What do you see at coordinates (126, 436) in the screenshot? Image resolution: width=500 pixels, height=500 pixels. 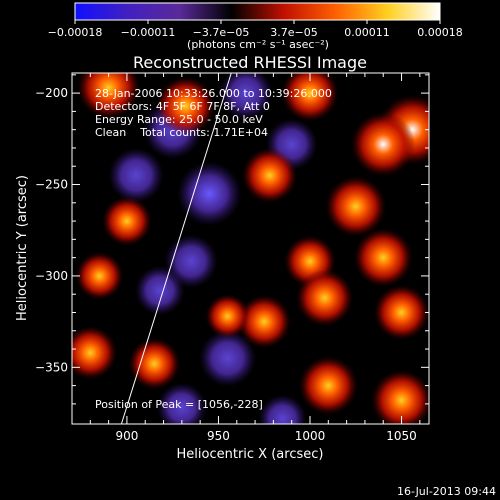 I see `x-tick-label: 900` at bounding box center [126, 436].